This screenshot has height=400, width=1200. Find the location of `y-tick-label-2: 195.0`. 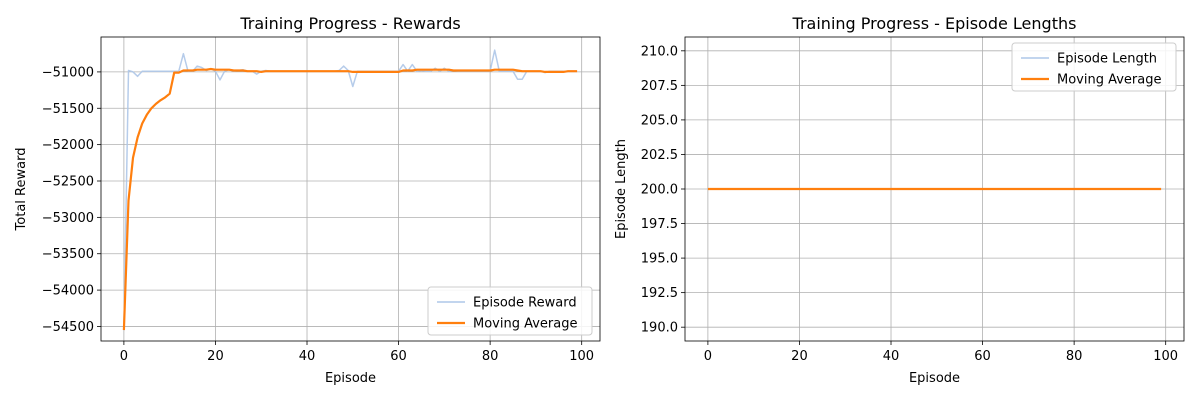

y-tick-label-2: 195.0 is located at coordinates (659, 259).